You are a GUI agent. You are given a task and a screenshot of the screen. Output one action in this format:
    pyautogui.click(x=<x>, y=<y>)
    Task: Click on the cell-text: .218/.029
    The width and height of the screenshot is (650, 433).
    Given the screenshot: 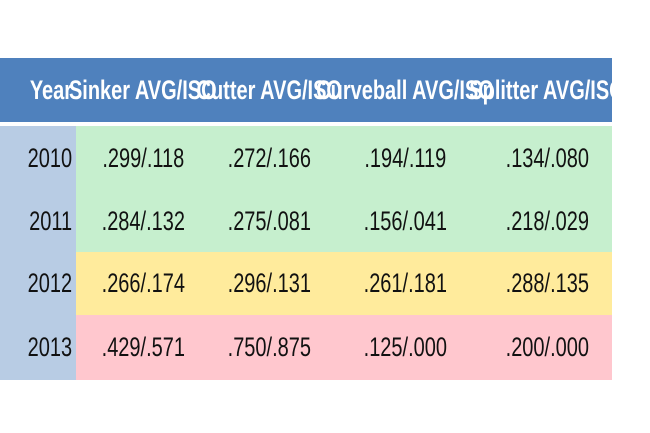 What is the action you would take?
    pyautogui.click(x=547, y=220)
    